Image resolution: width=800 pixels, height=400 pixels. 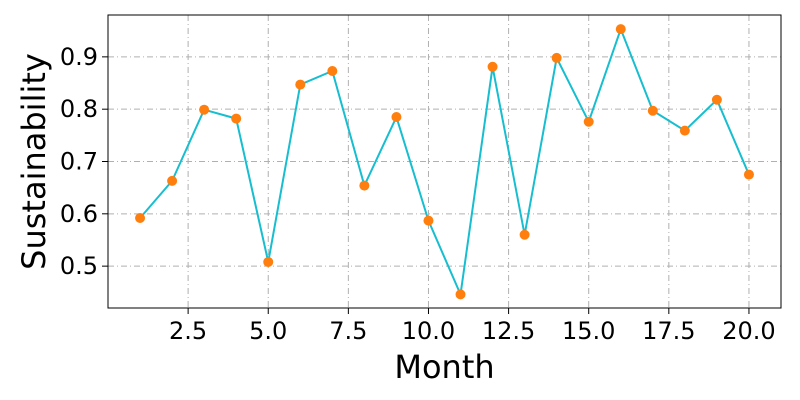 What do you see at coordinates (428, 331) in the screenshot?
I see `x-tick-label: 10.0` at bounding box center [428, 331].